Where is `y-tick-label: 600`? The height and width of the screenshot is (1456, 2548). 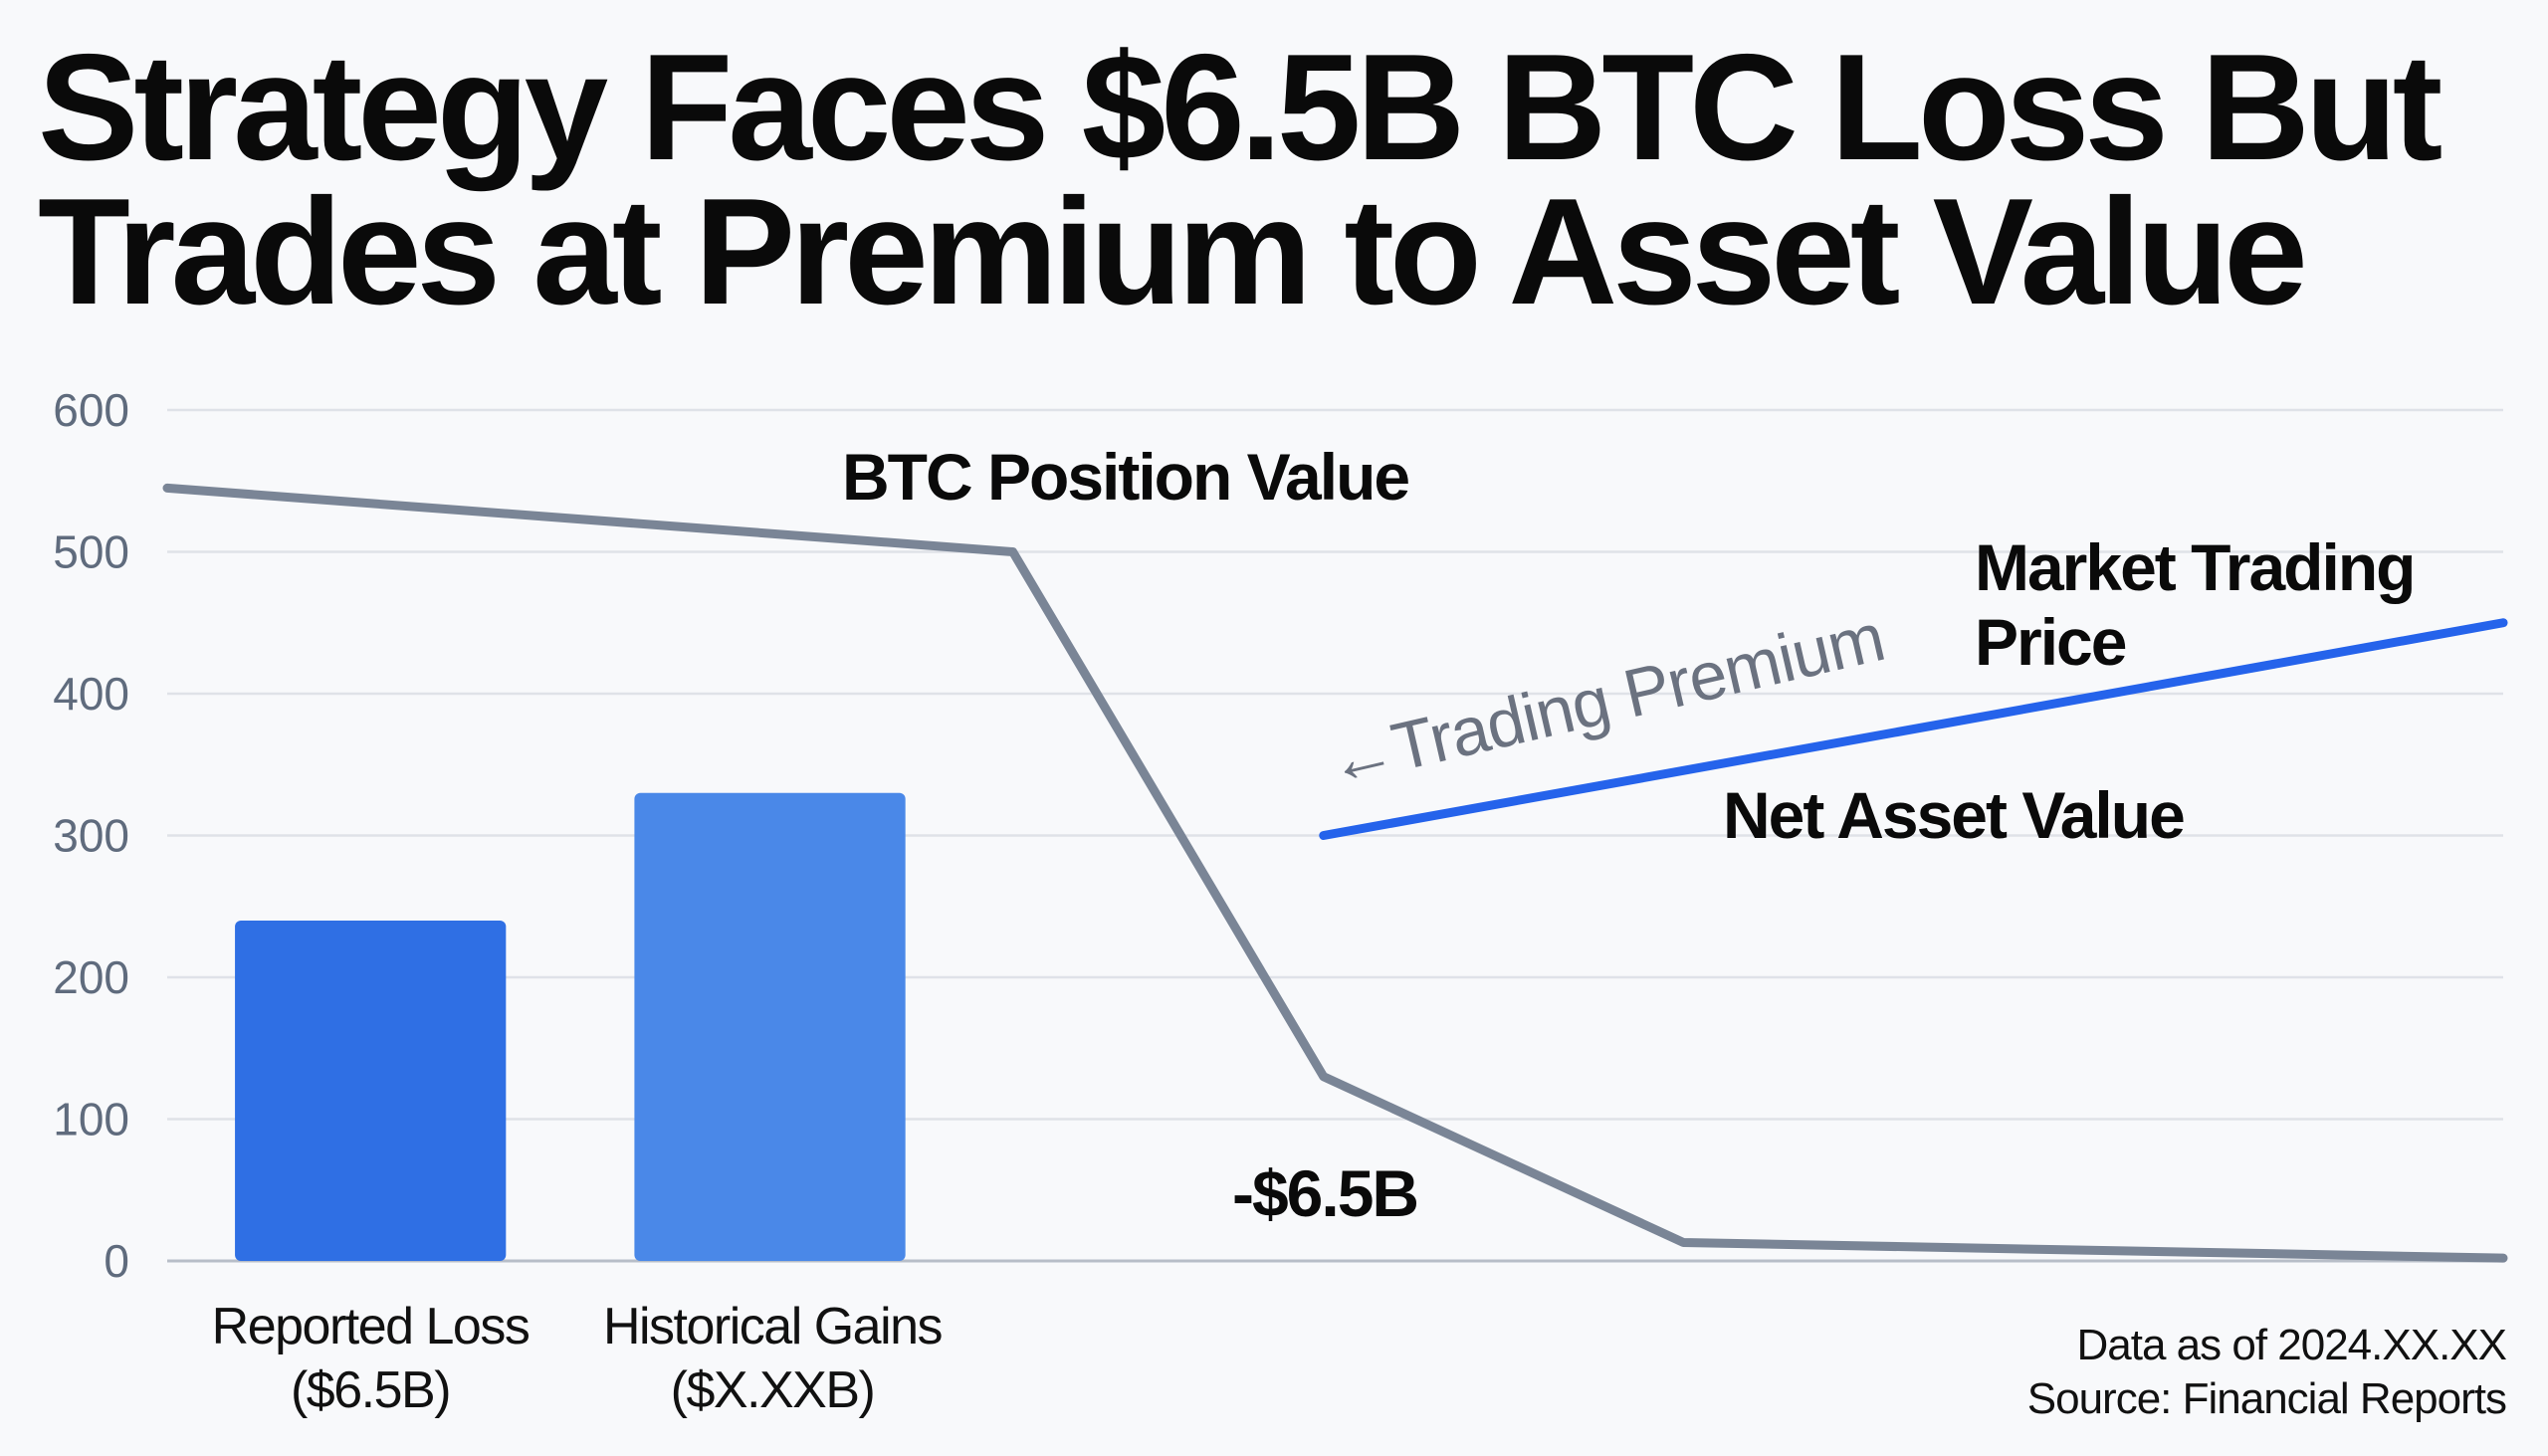 y-tick-label: 600 is located at coordinates (91, 410).